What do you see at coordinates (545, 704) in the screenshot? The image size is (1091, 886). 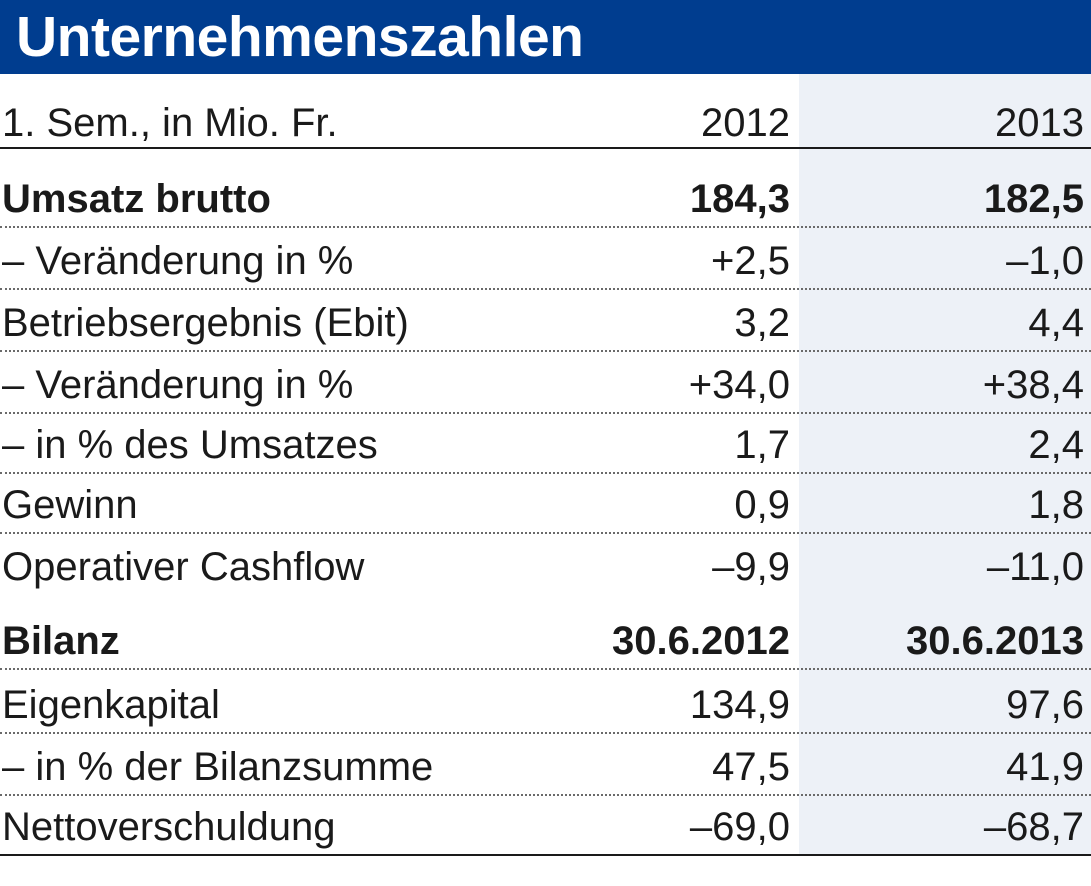 I see `table-row: Eigenkapital 134,9 97,6` at bounding box center [545, 704].